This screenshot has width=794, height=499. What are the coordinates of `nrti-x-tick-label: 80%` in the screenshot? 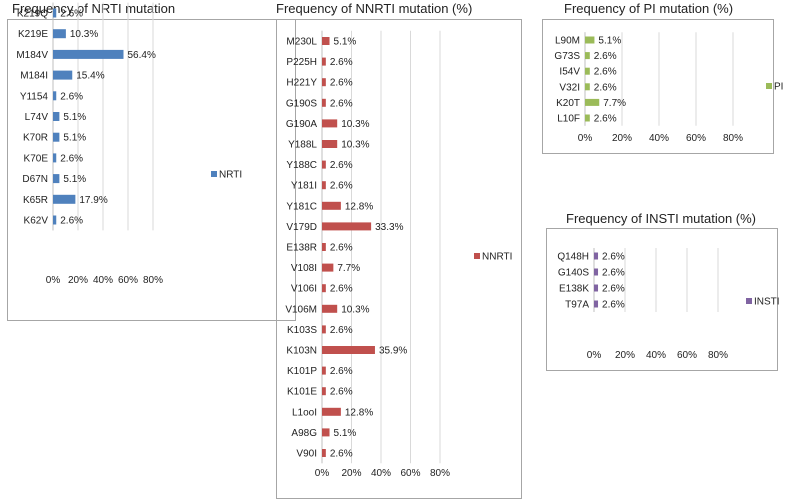 It's located at (153, 280).